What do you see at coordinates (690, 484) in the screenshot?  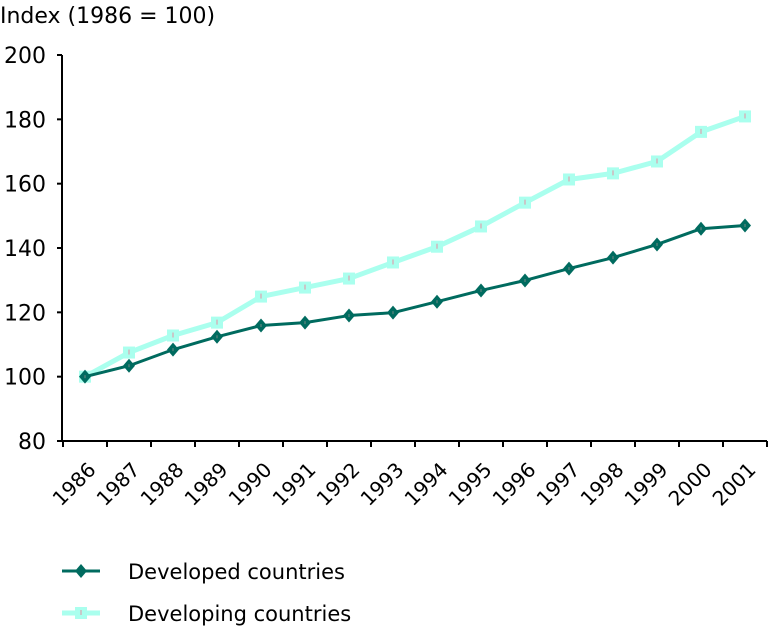 I see `x-tick-label: 2000` at bounding box center [690, 484].